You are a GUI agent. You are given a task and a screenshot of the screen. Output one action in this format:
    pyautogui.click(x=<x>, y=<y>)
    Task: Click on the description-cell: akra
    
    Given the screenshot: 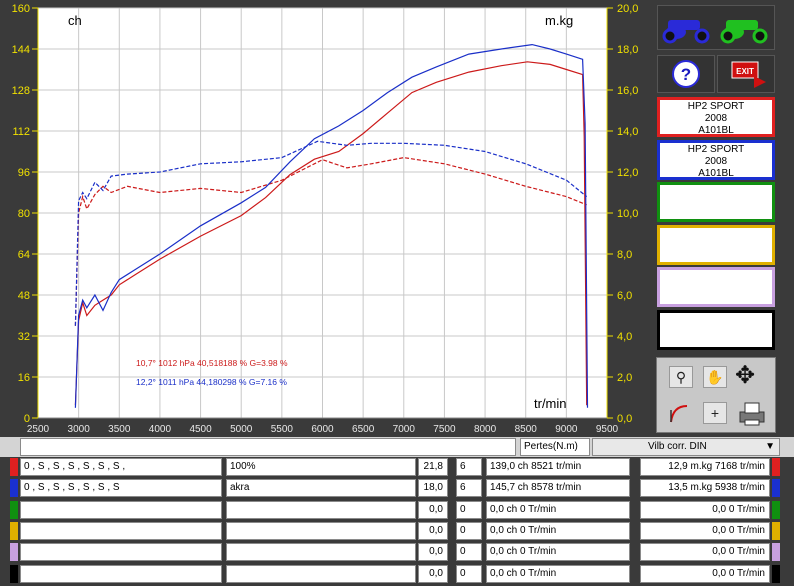 What is the action you would take?
    pyautogui.click(x=321, y=488)
    